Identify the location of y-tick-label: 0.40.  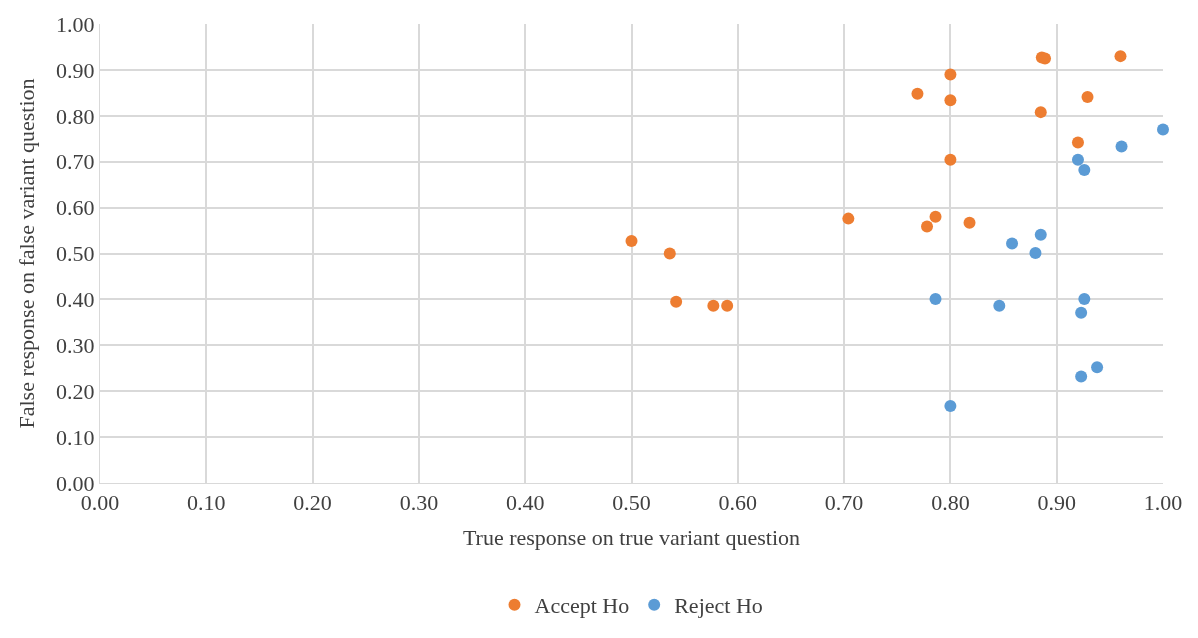
(75, 300).